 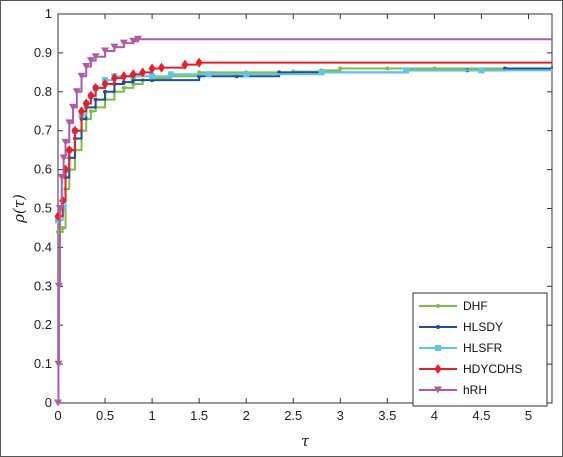 What do you see at coordinates (199, 415) in the screenshot?
I see `x-tick-label: 1.5` at bounding box center [199, 415].